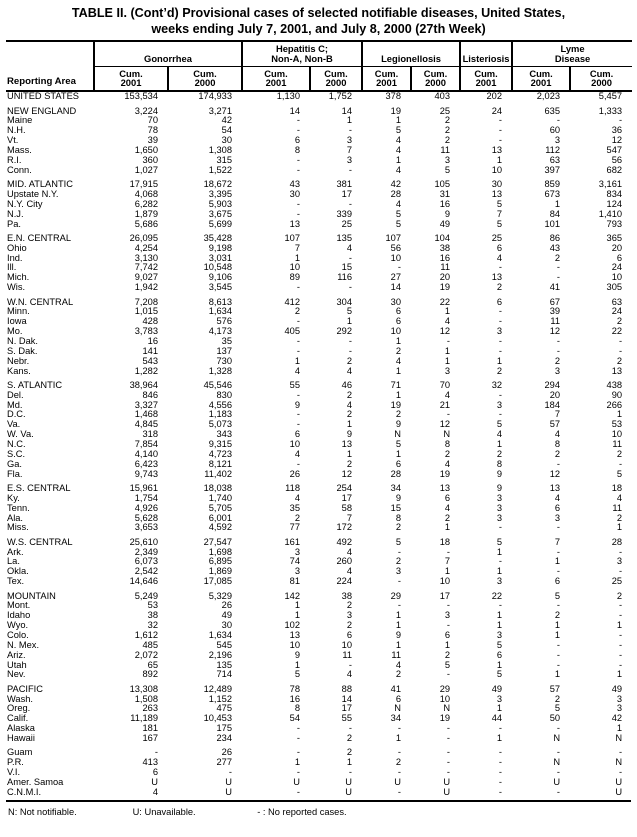 This screenshot has height=837, width=637. I want to click on table-row: Wash. 1,508 1,152 16 14 6 10 3 2 3, so click(319, 699).